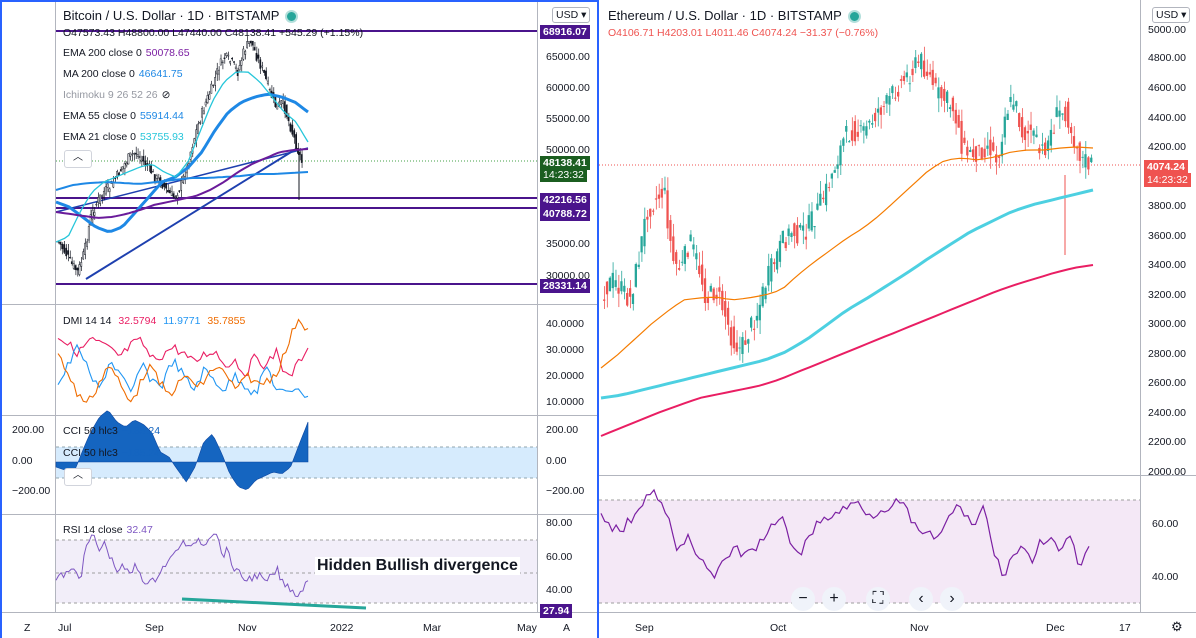 Image resolution: width=1196 pixels, height=638 pixels. I want to click on dmi-plot, so click(296, 360).